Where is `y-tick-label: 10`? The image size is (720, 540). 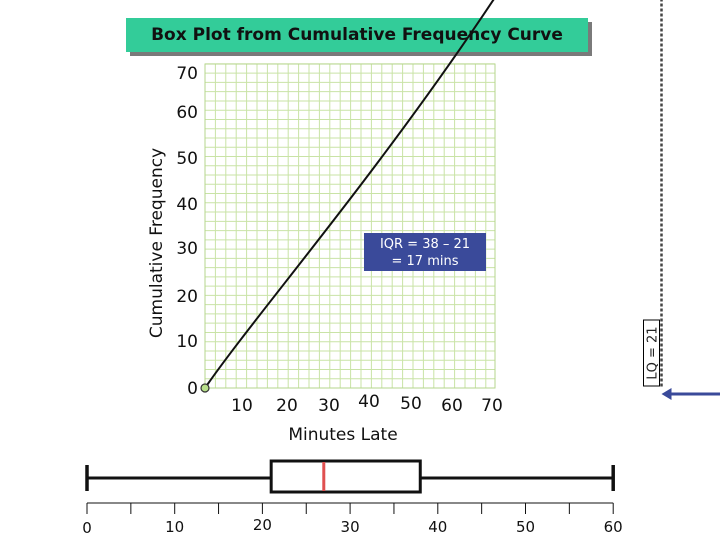
y-tick-label: 10 is located at coordinates (187, 342).